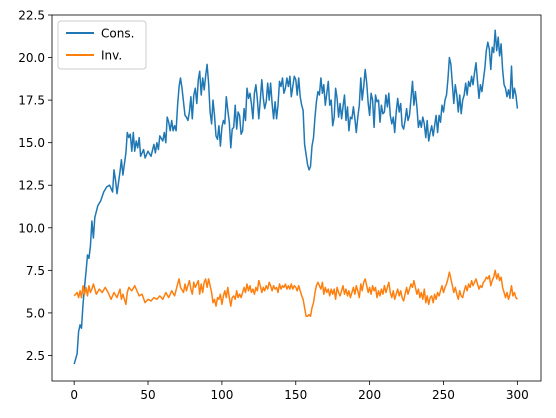 This screenshot has height=418, width=556. What do you see at coordinates (31, 186) in the screenshot?
I see `y-tick-label: 12.5` at bounding box center [31, 186].